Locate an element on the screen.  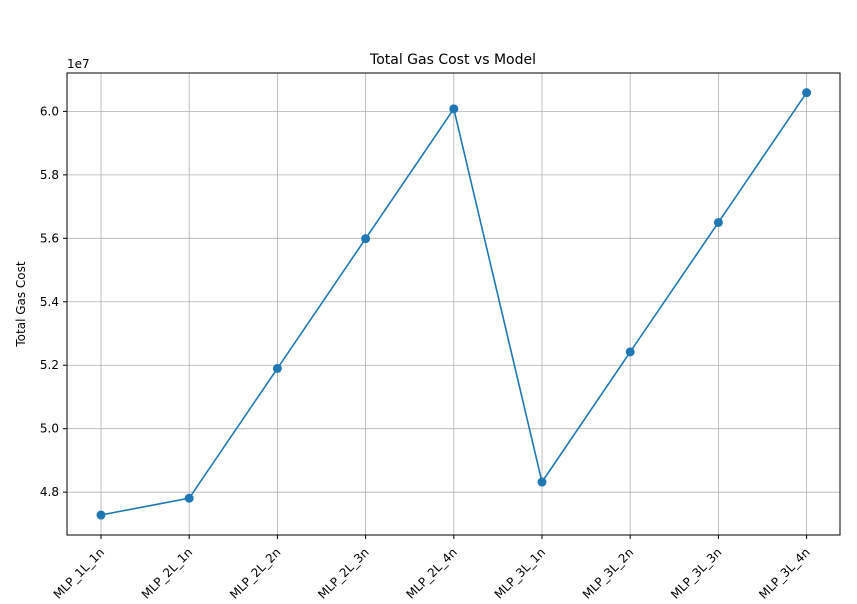
x-tick-label: MLP_2L_1n is located at coordinates (167, 572).